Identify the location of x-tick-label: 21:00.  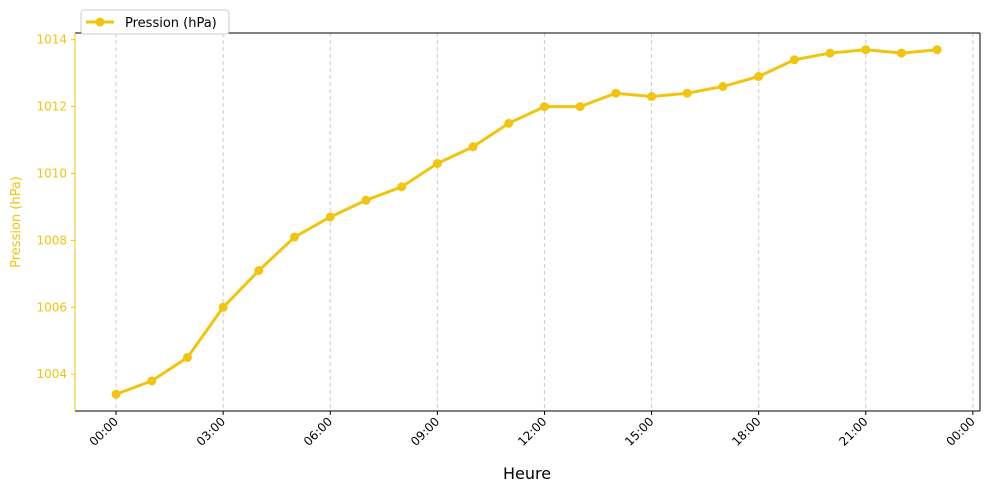
(853, 431).